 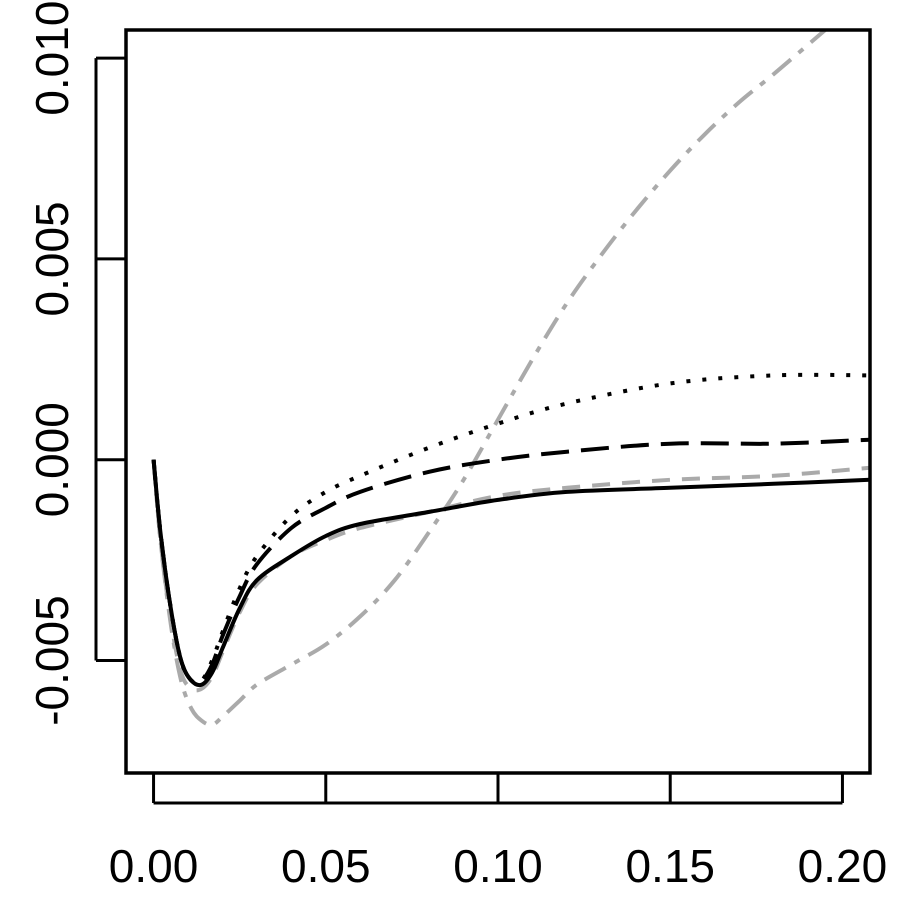 I want to click on x-tick-label: 0.15, so click(x=670, y=866).